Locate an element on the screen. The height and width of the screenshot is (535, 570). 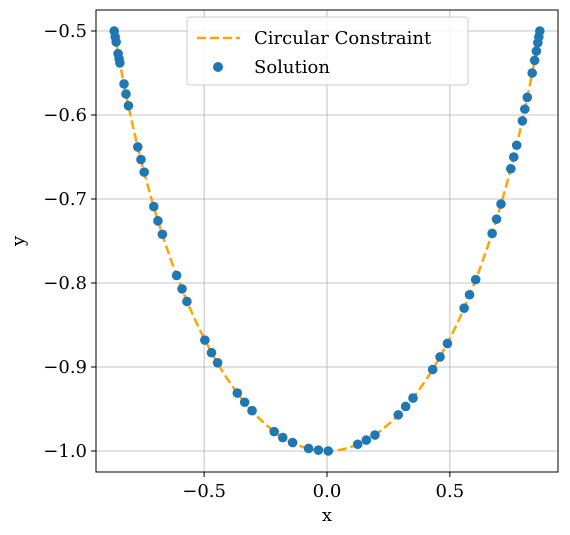
legend-box is located at coordinates (327, 51).